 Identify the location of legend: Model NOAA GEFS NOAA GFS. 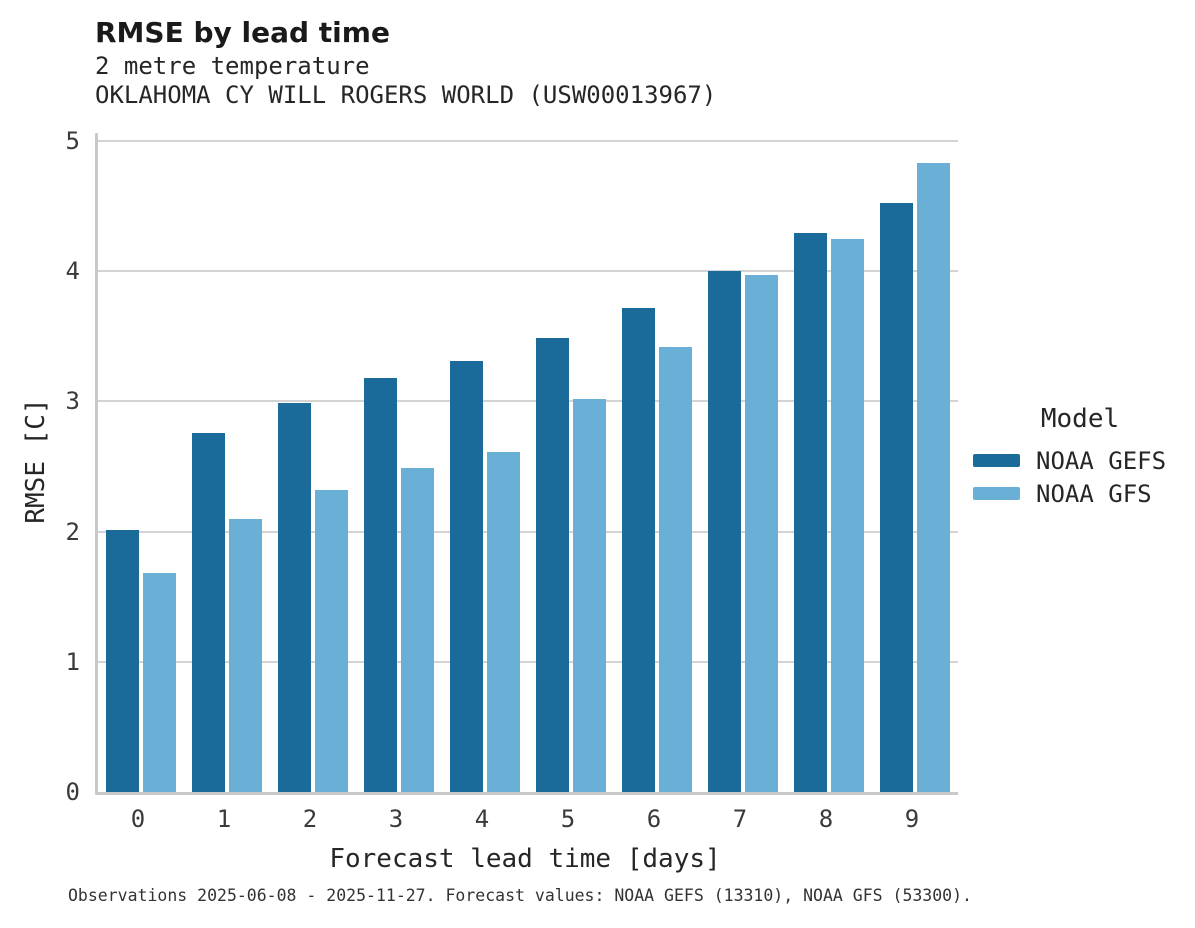
(1080, 457).